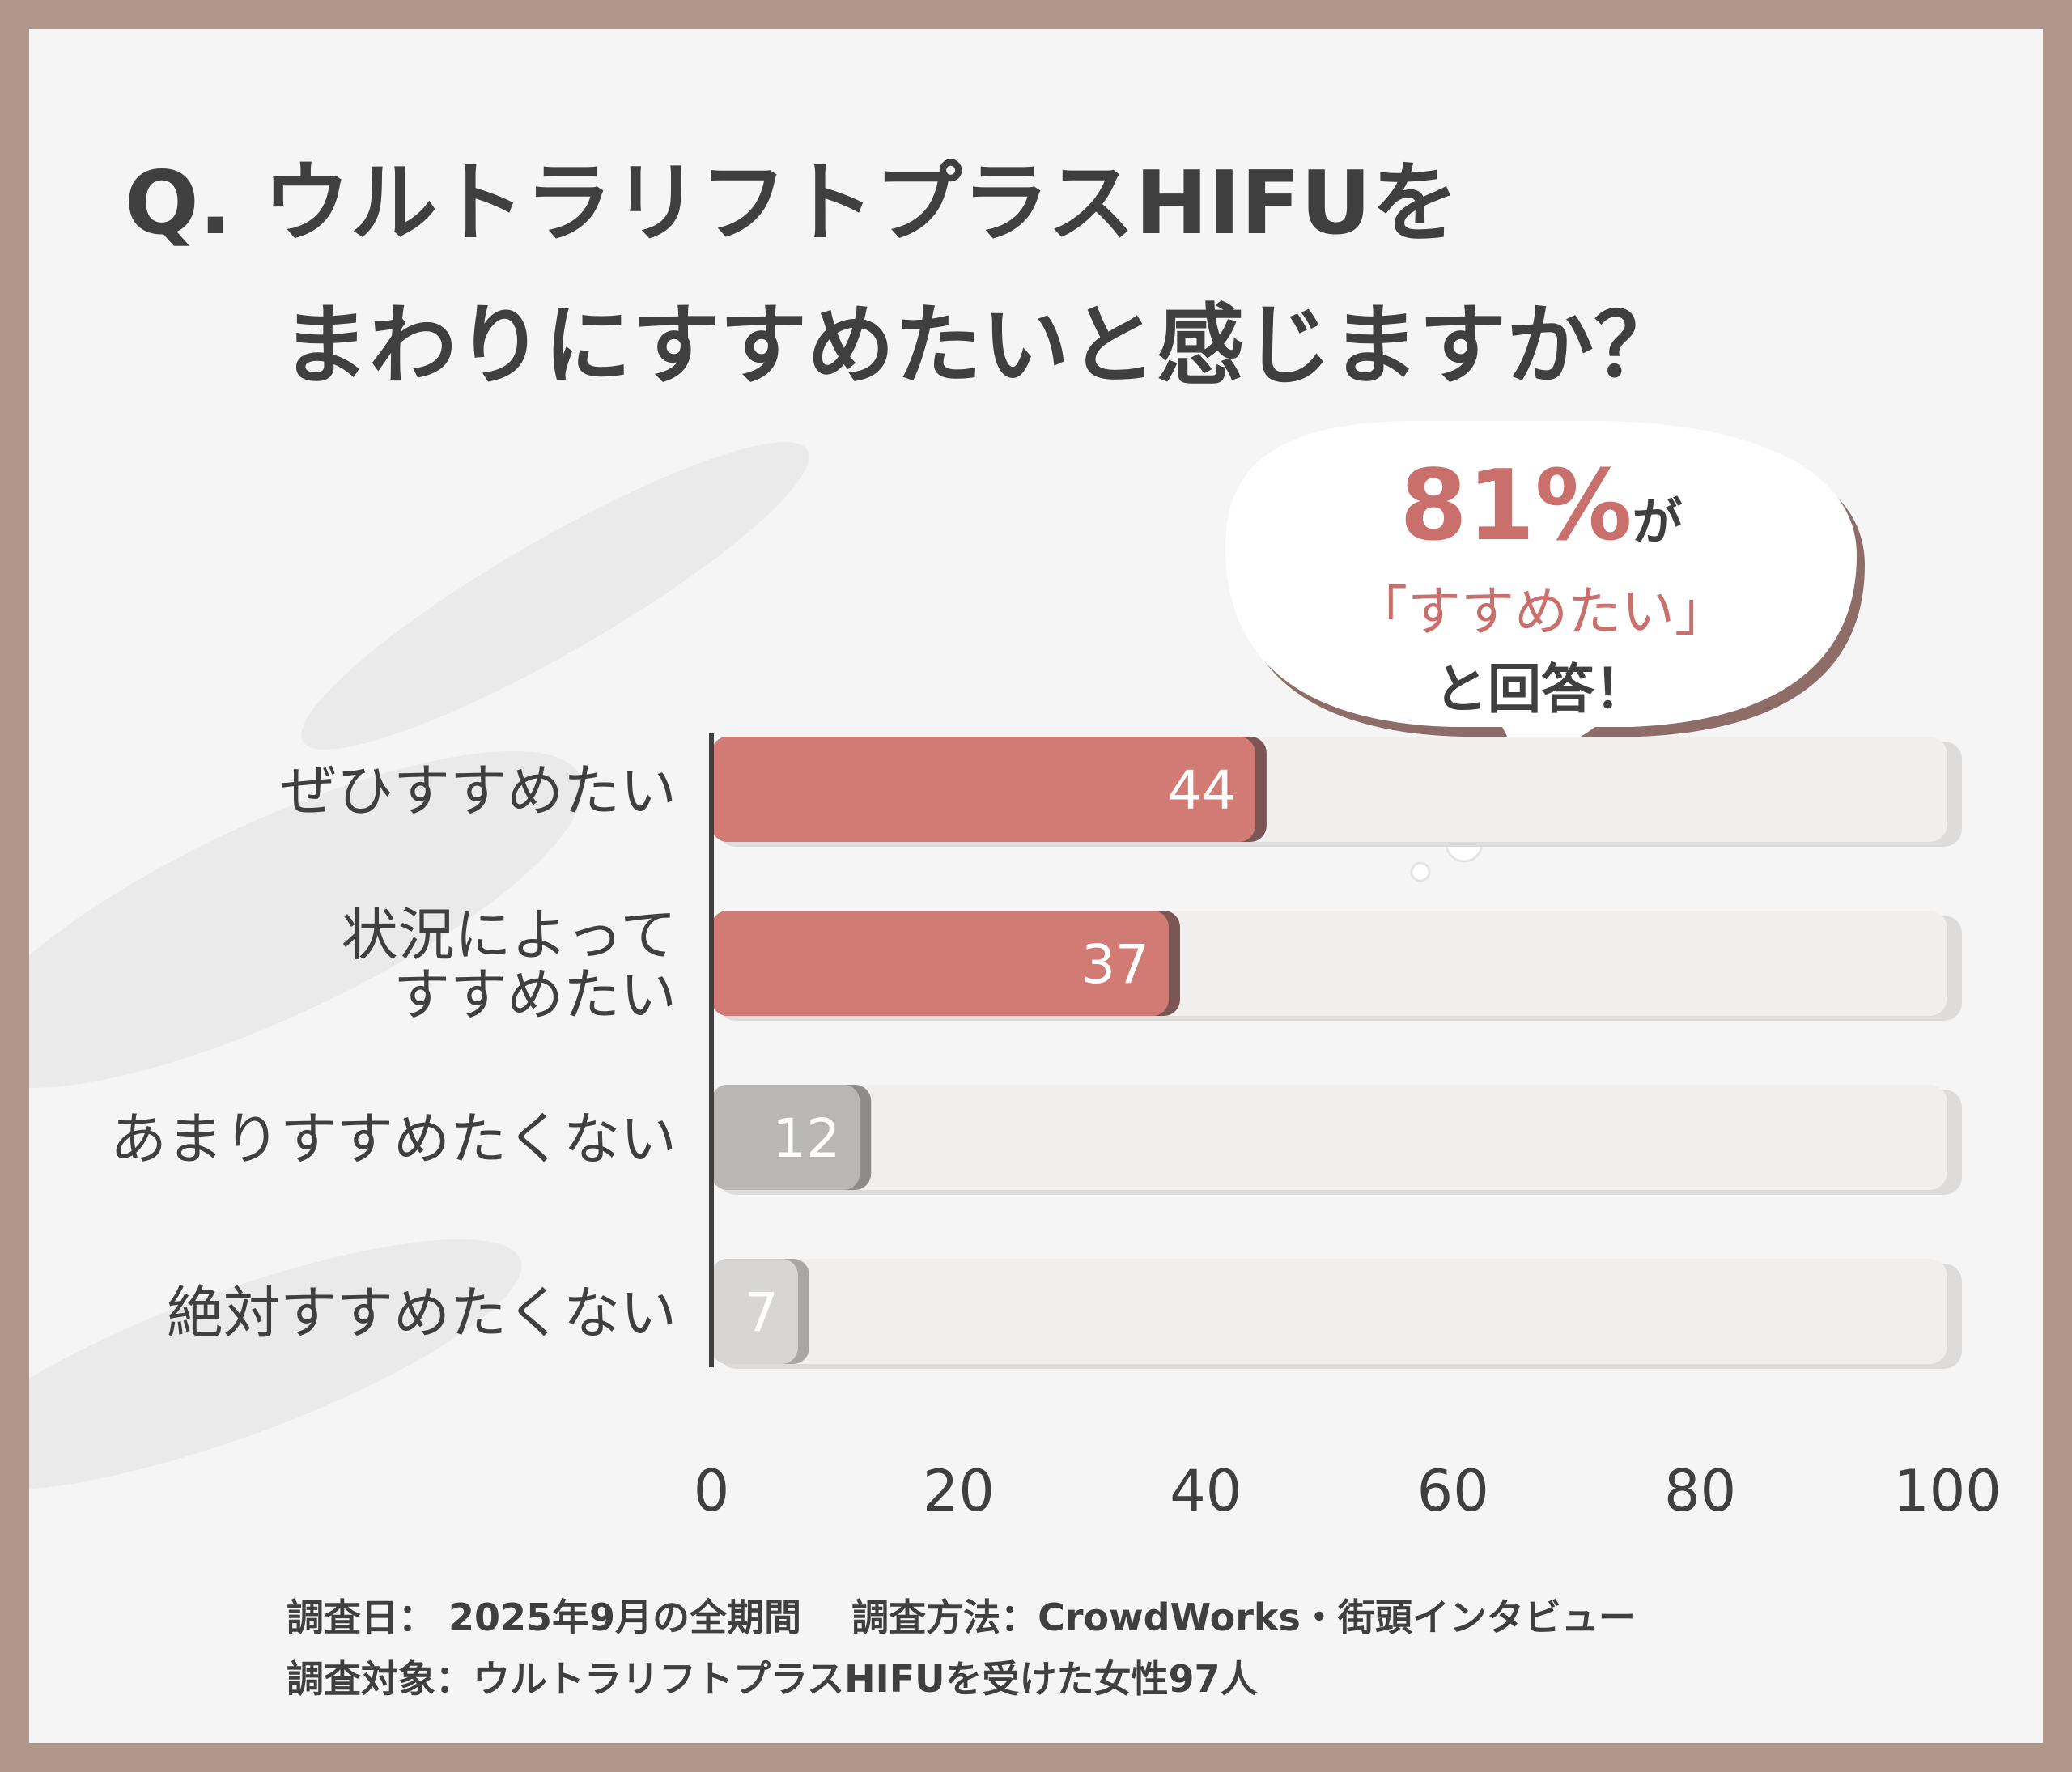  Describe the element at coordinates (1658, 521) in the screenshot. I see `callout-ga: が` at that location.